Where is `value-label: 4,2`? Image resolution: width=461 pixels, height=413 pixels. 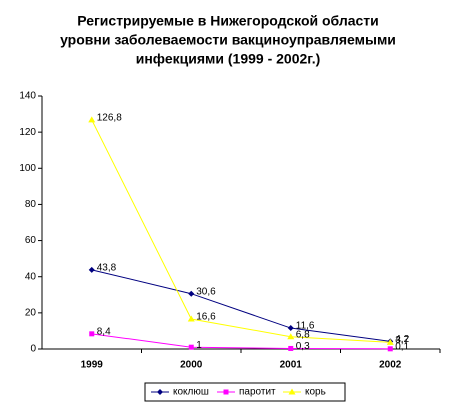
value-label: 4,2 is located at coordinates (402, 339).